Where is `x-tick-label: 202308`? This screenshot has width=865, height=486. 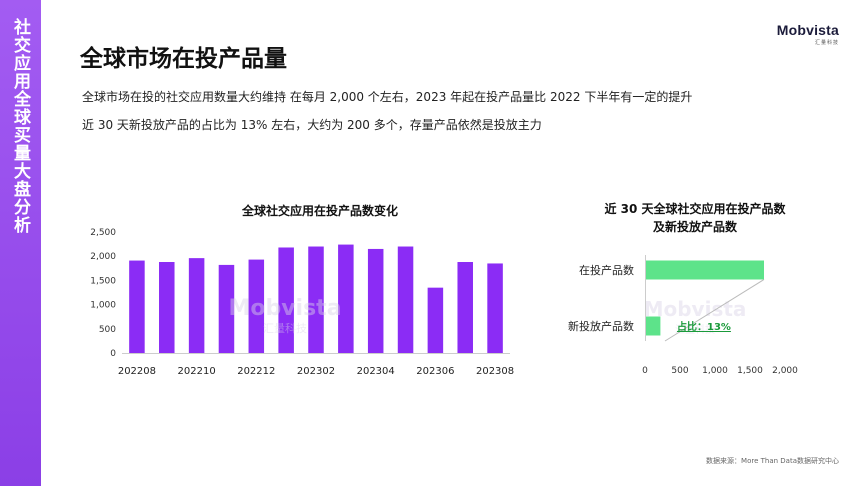 x-tick-label: 202308 is located at coordinates (495, 371).